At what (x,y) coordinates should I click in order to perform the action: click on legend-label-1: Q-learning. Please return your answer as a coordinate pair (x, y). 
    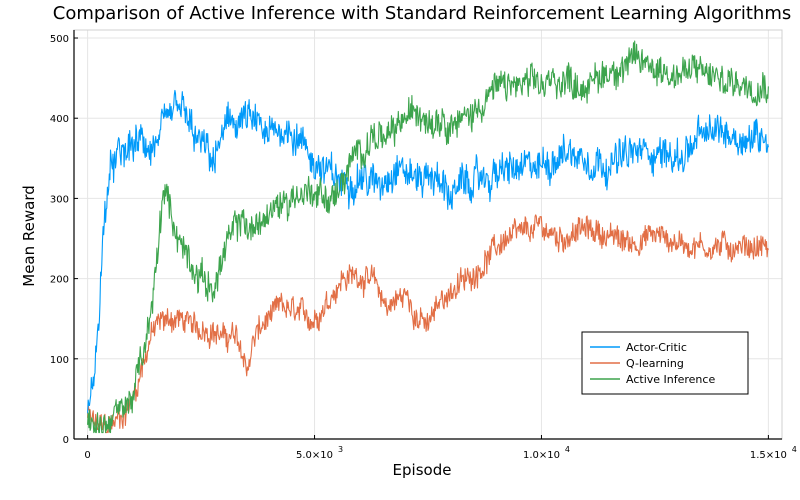
    Looking at the image, I should click on (655, 363).